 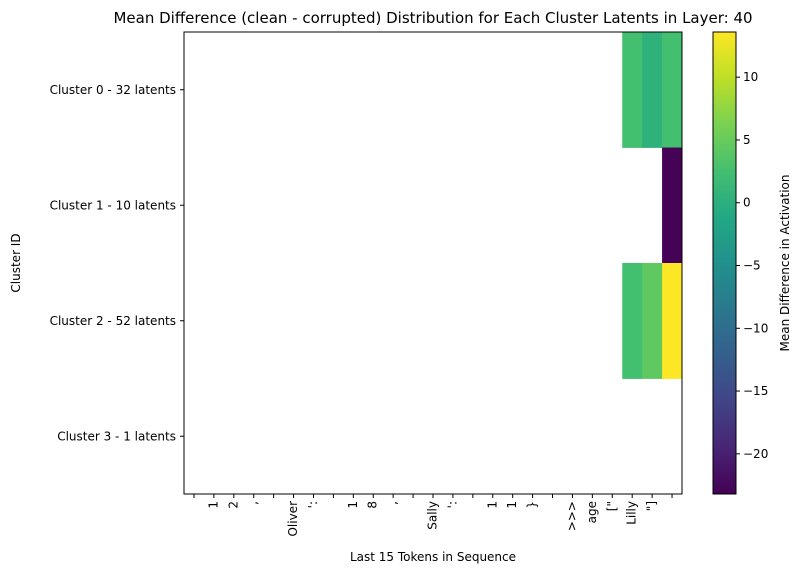 What do you see at coordinates (293, 519) in the screenshot?
I see `x-tick-label: Oliver` at bounding box center [293, 519].